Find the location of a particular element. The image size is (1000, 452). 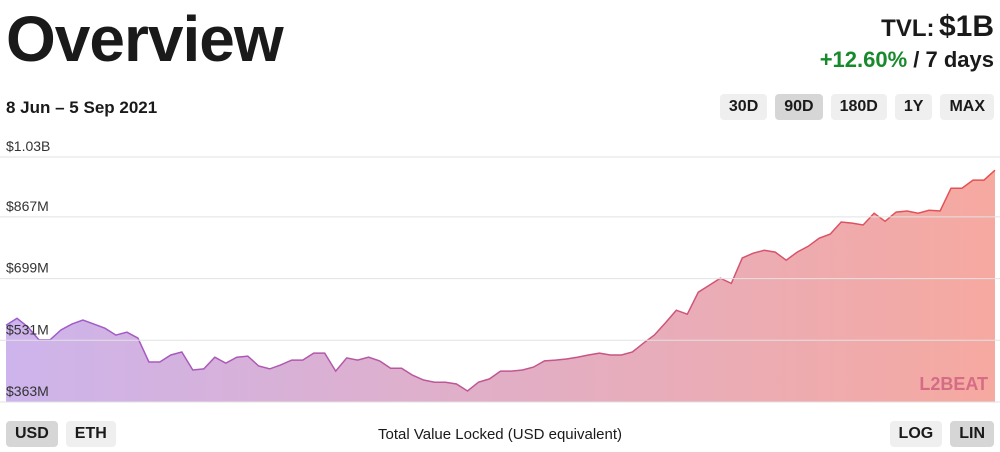

scale-buttons: LOG LIN is located at coordinates (938, 434).